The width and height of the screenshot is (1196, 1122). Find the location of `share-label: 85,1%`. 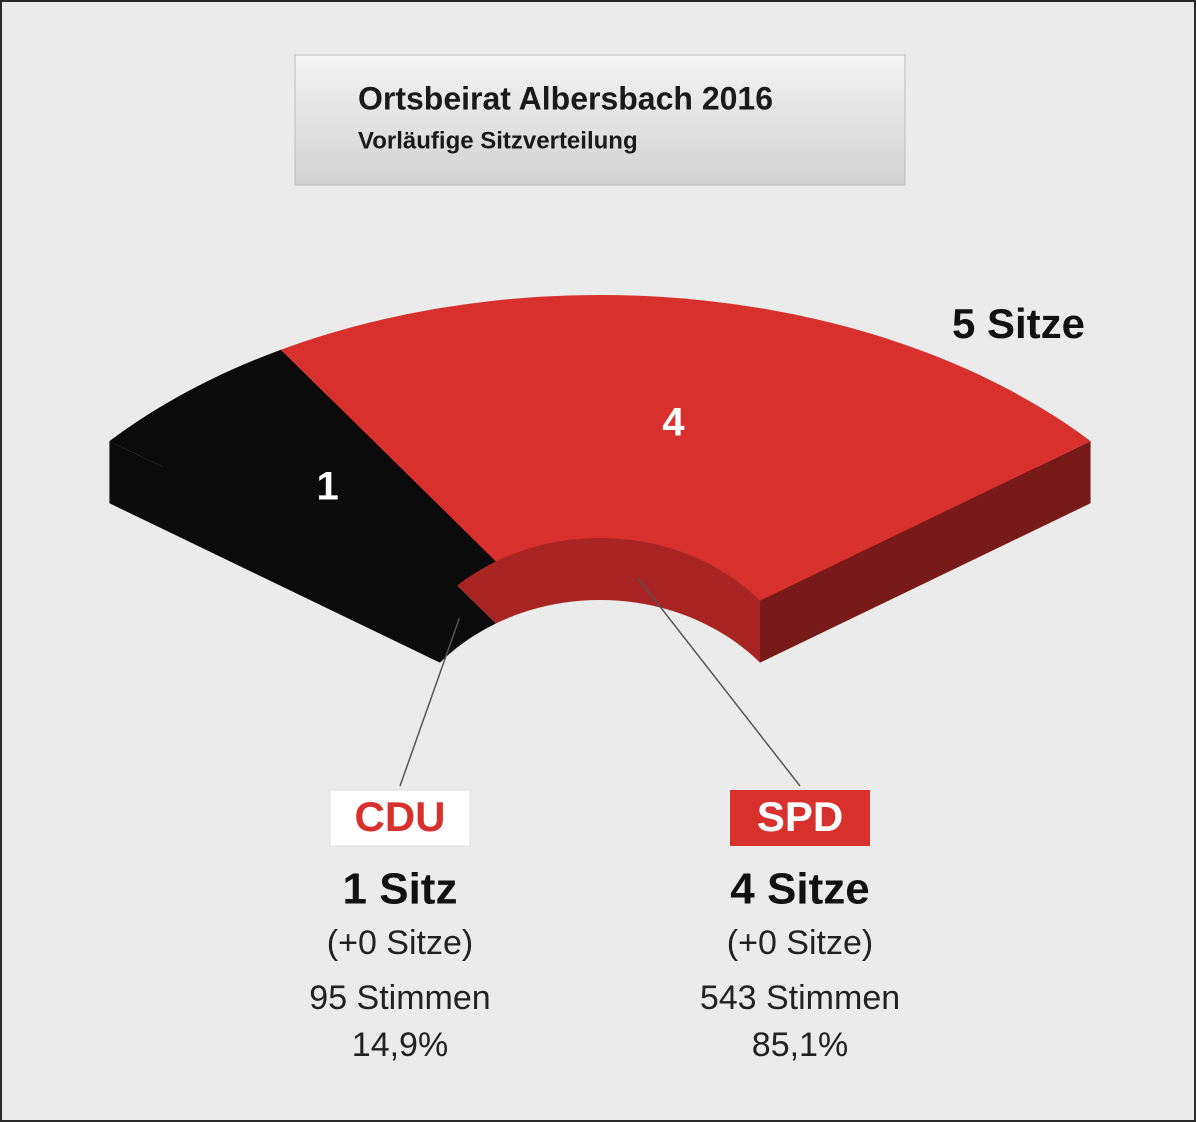

share-label: 85,1% is located at coordinates (800, 1045).